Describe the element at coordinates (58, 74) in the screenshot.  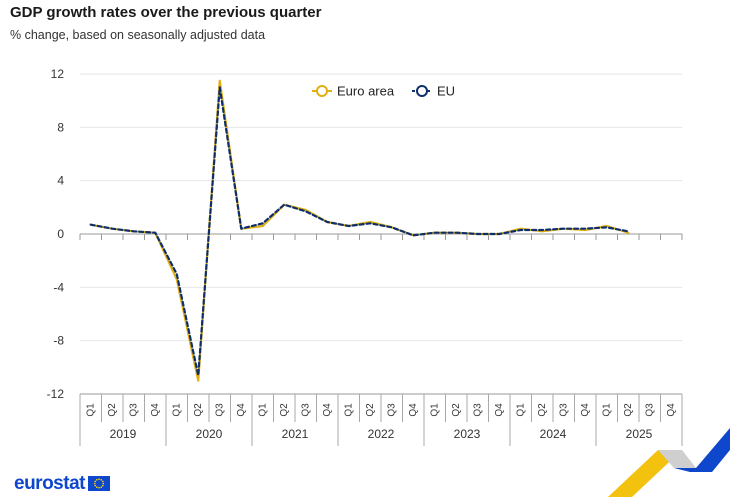
I see `y-tick-label: 12` at that location.